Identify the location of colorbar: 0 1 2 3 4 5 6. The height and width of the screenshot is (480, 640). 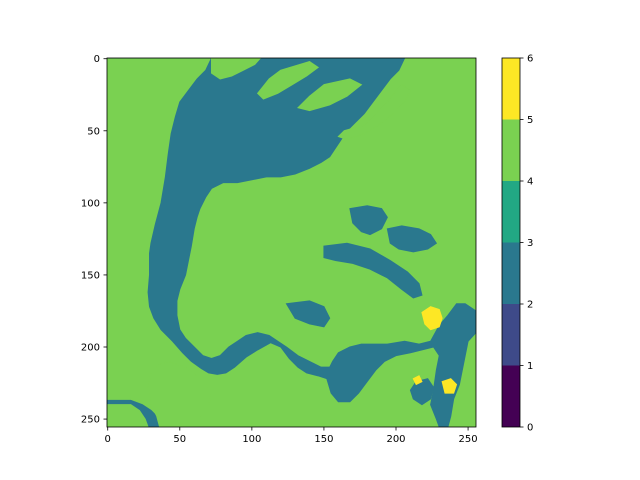
(517, 244).